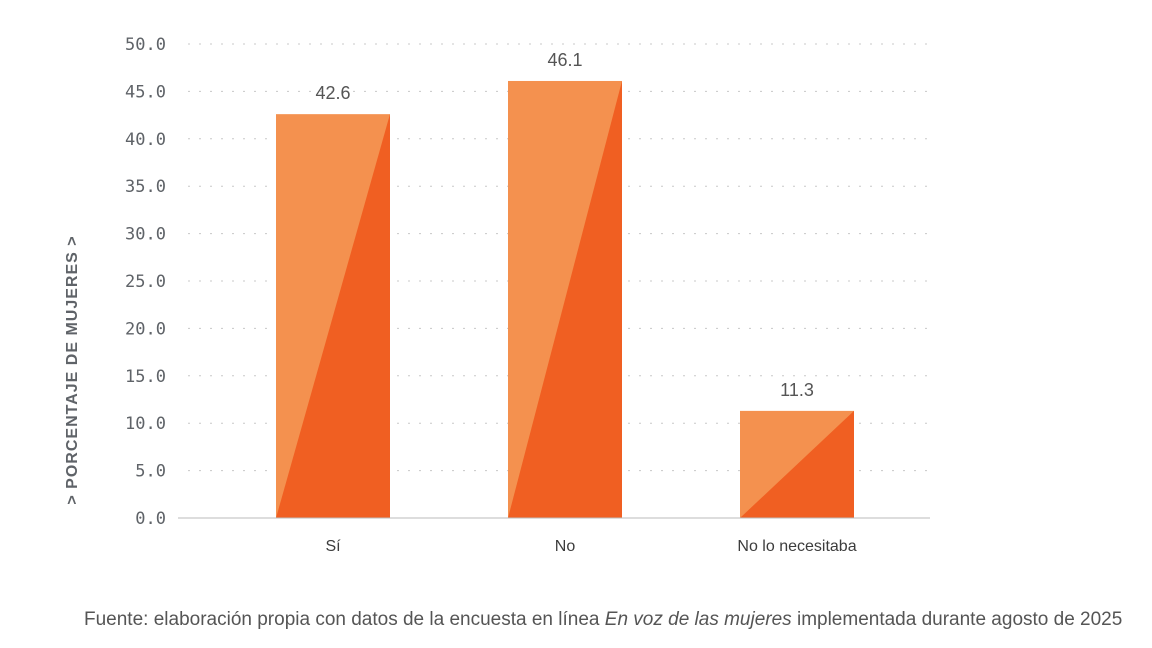 The width and height of the screenshot is (1152, 648). Describe the element at coordinates (797, 390) in the screenshot. I see `data-label: 11.3` at that location.